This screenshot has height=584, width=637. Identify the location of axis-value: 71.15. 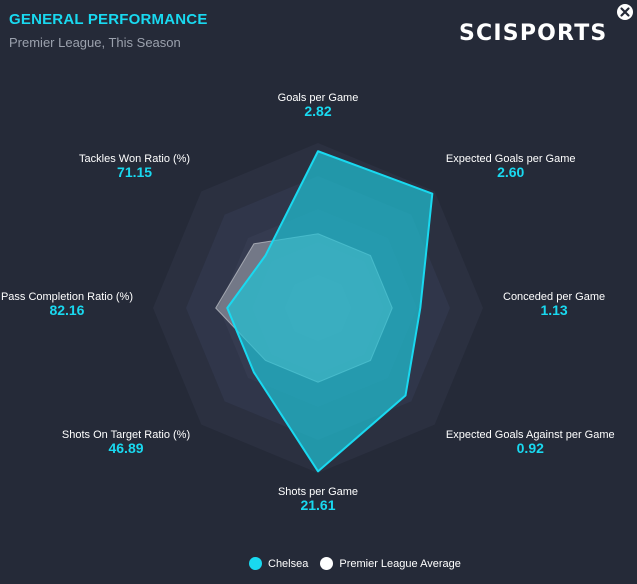
(134, 172).